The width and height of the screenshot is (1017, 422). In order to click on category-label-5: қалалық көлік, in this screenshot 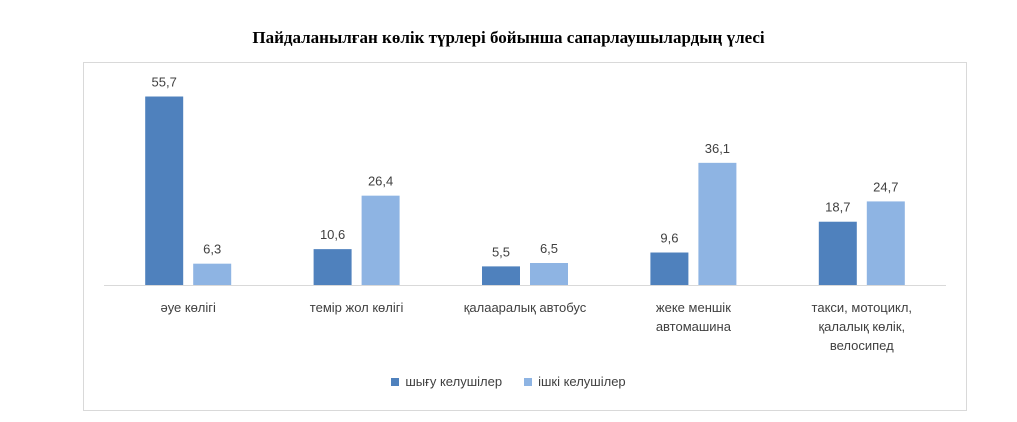, I will do `click(861, 326)`.